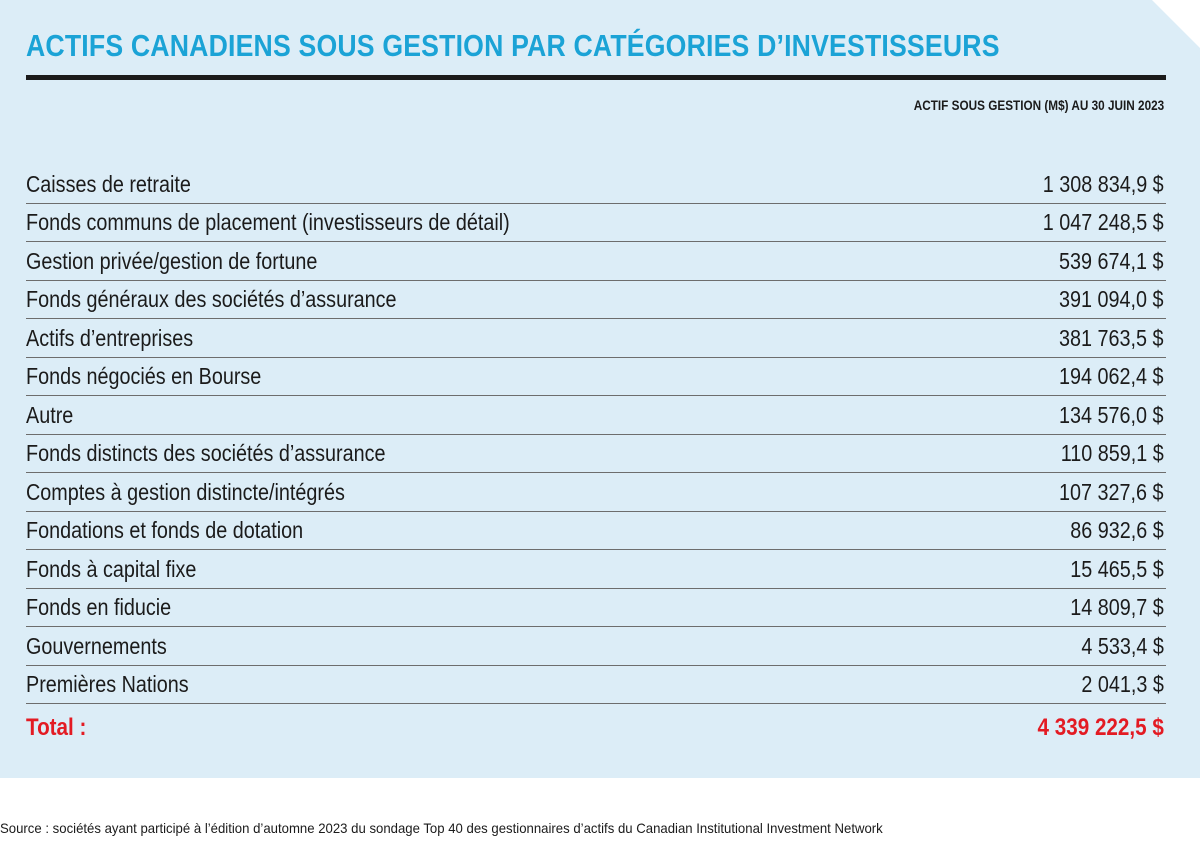  I want to click on row-value: 1 047 248,5 $, so click(1103, 222).